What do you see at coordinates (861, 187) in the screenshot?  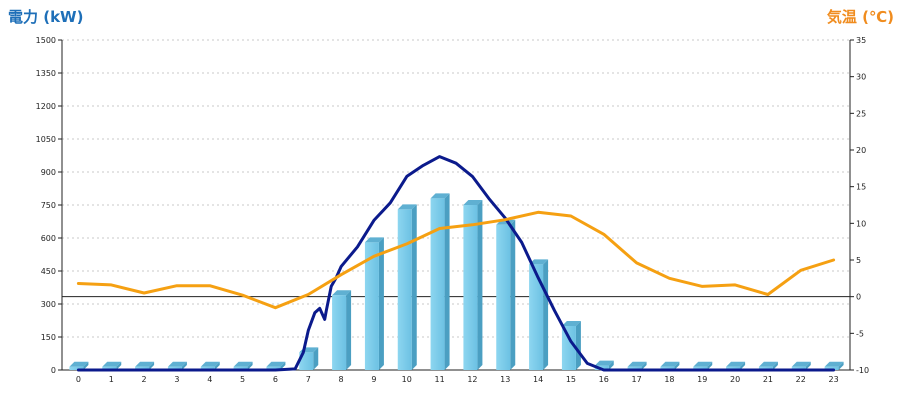 I see `right-tick-label: 15` at bounding box center [861, 187].